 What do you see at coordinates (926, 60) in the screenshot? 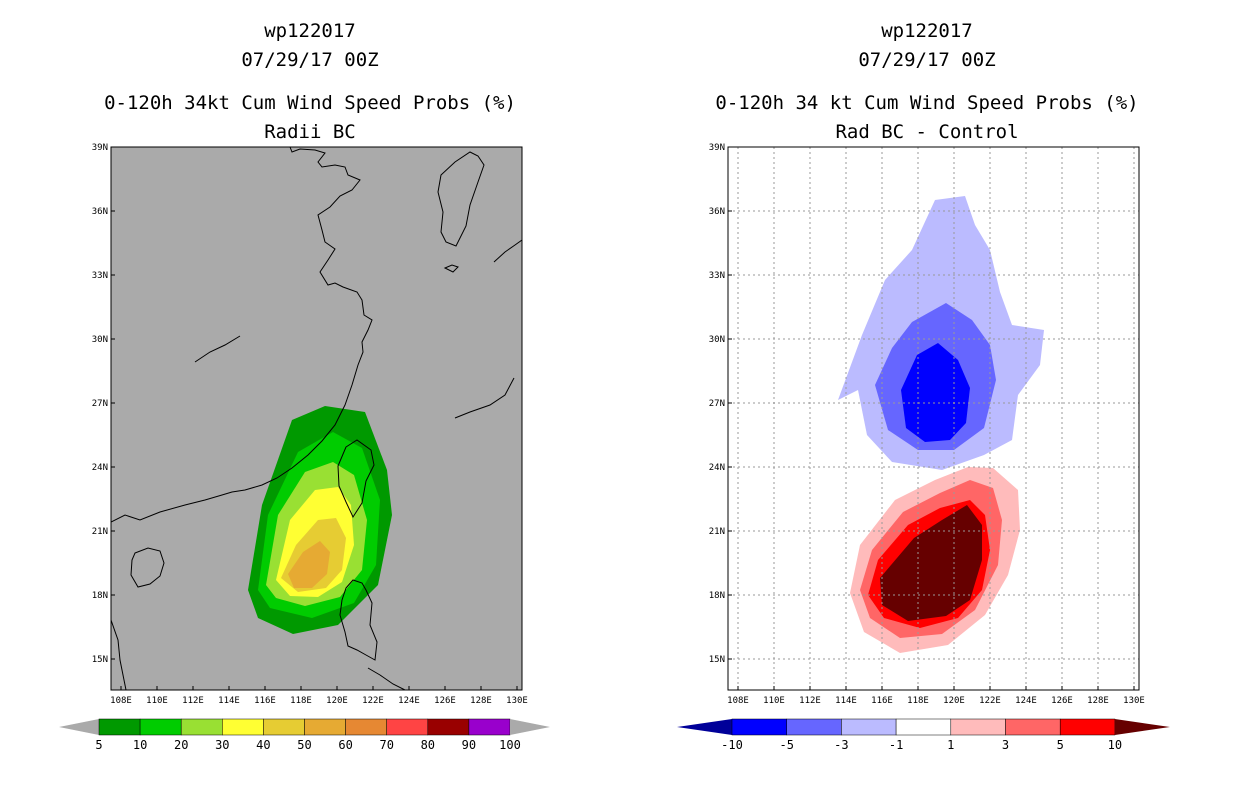
I see `right-title-date: 07/29/17 00Z` at bounding box center [926, 60].